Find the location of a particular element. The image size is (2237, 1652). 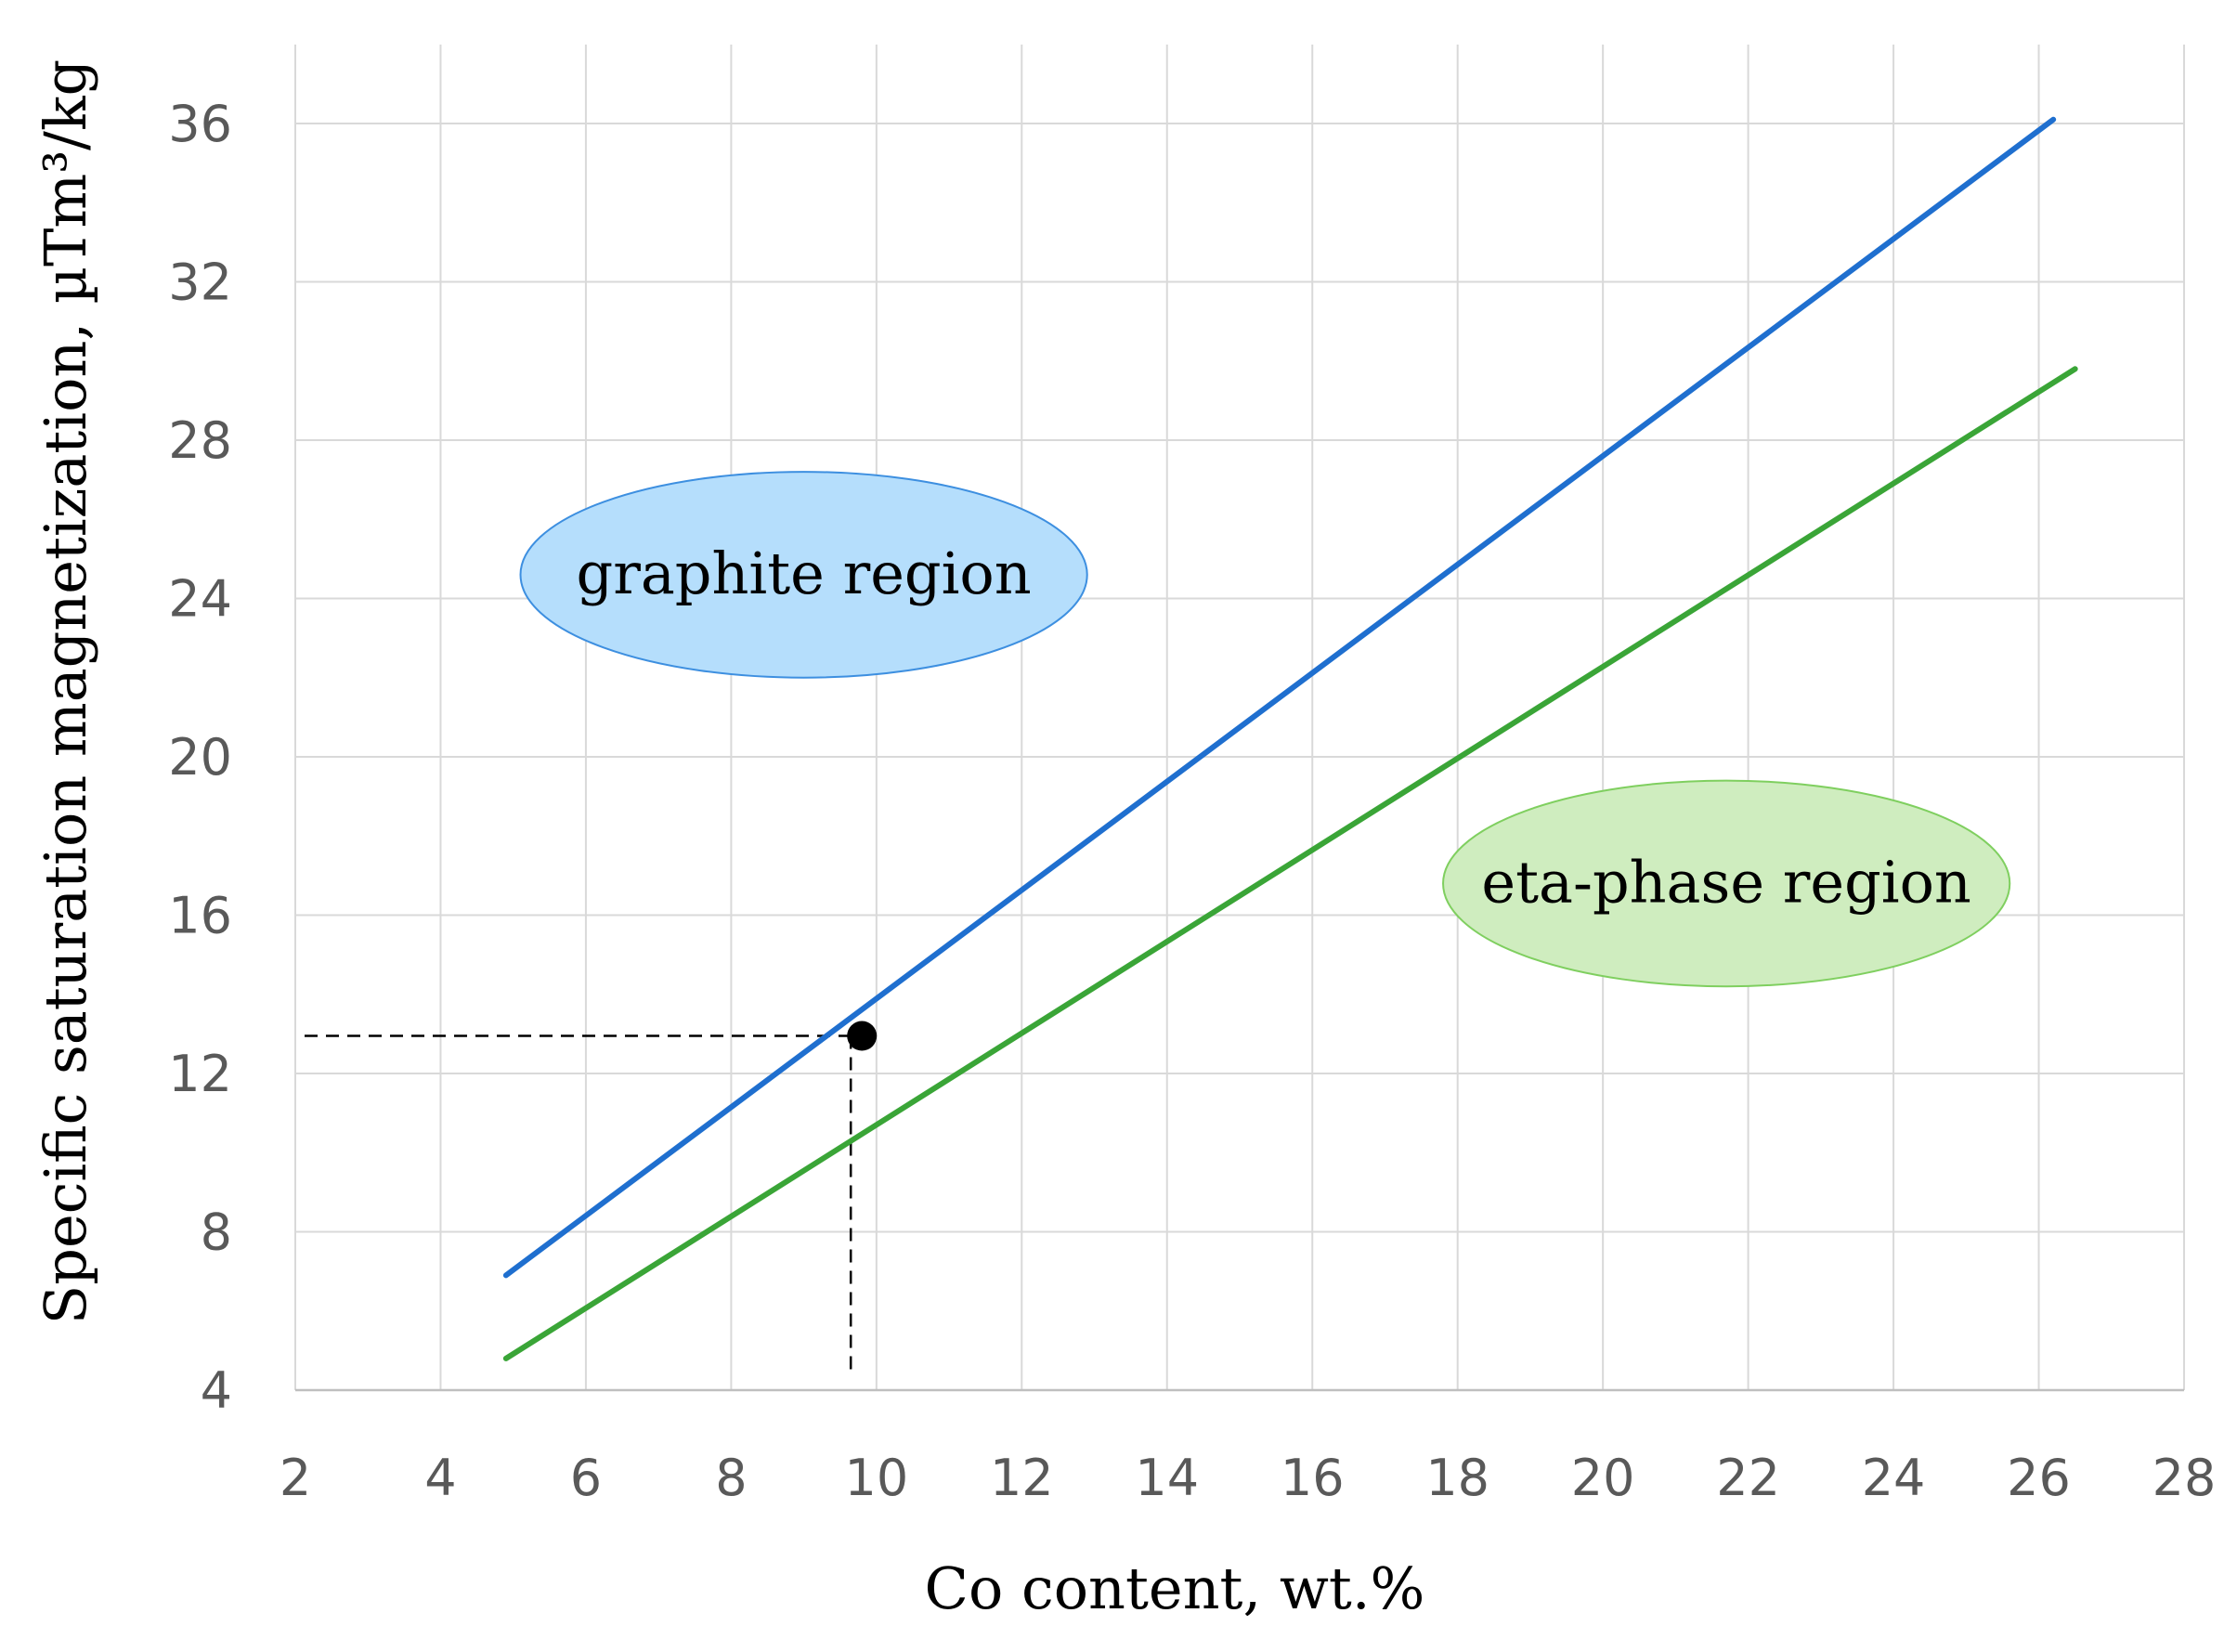

region-label-2: eta-phase region is located at coordinates (1725, 882).